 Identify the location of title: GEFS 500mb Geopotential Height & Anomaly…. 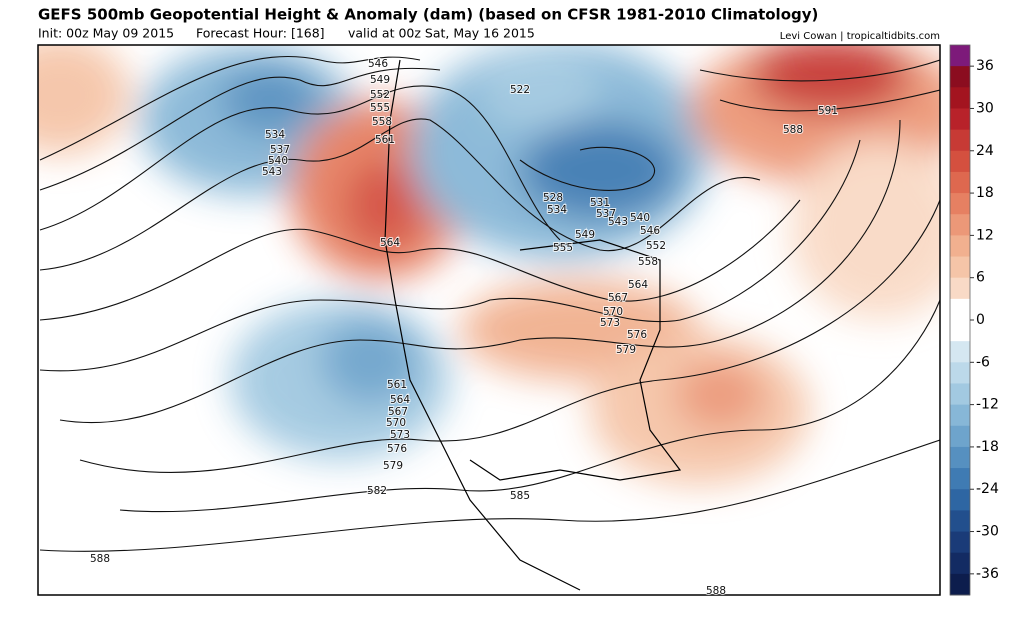
(428, 15).